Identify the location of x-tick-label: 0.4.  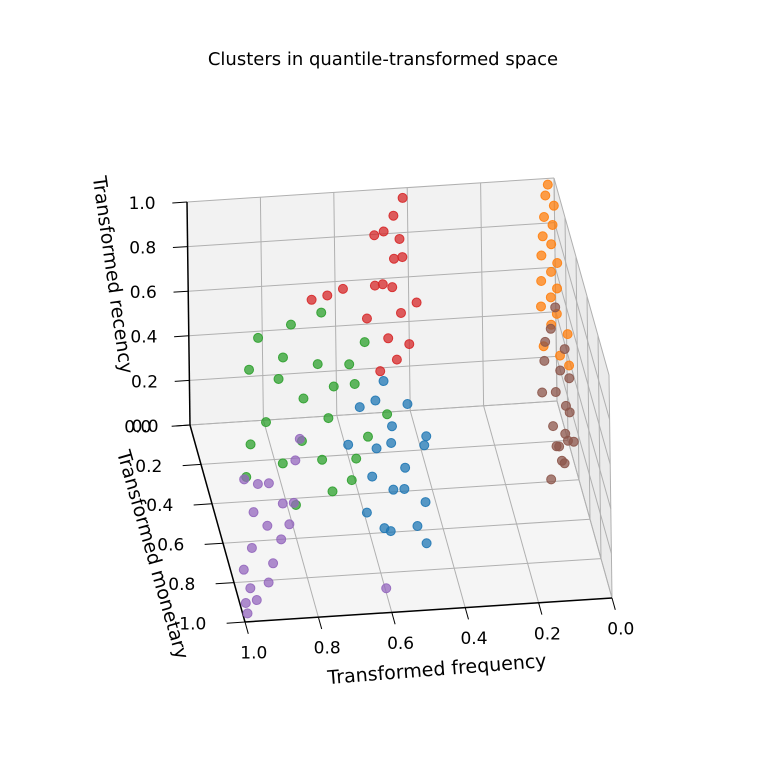
(473, 639).